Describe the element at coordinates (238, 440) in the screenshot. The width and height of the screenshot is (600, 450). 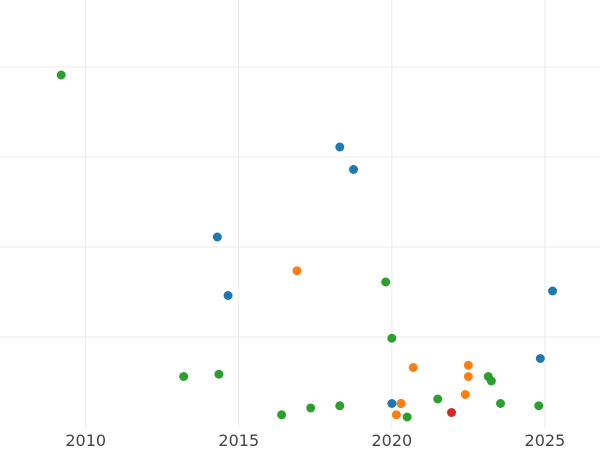
I see `x-tick-label: 2015` at that location.